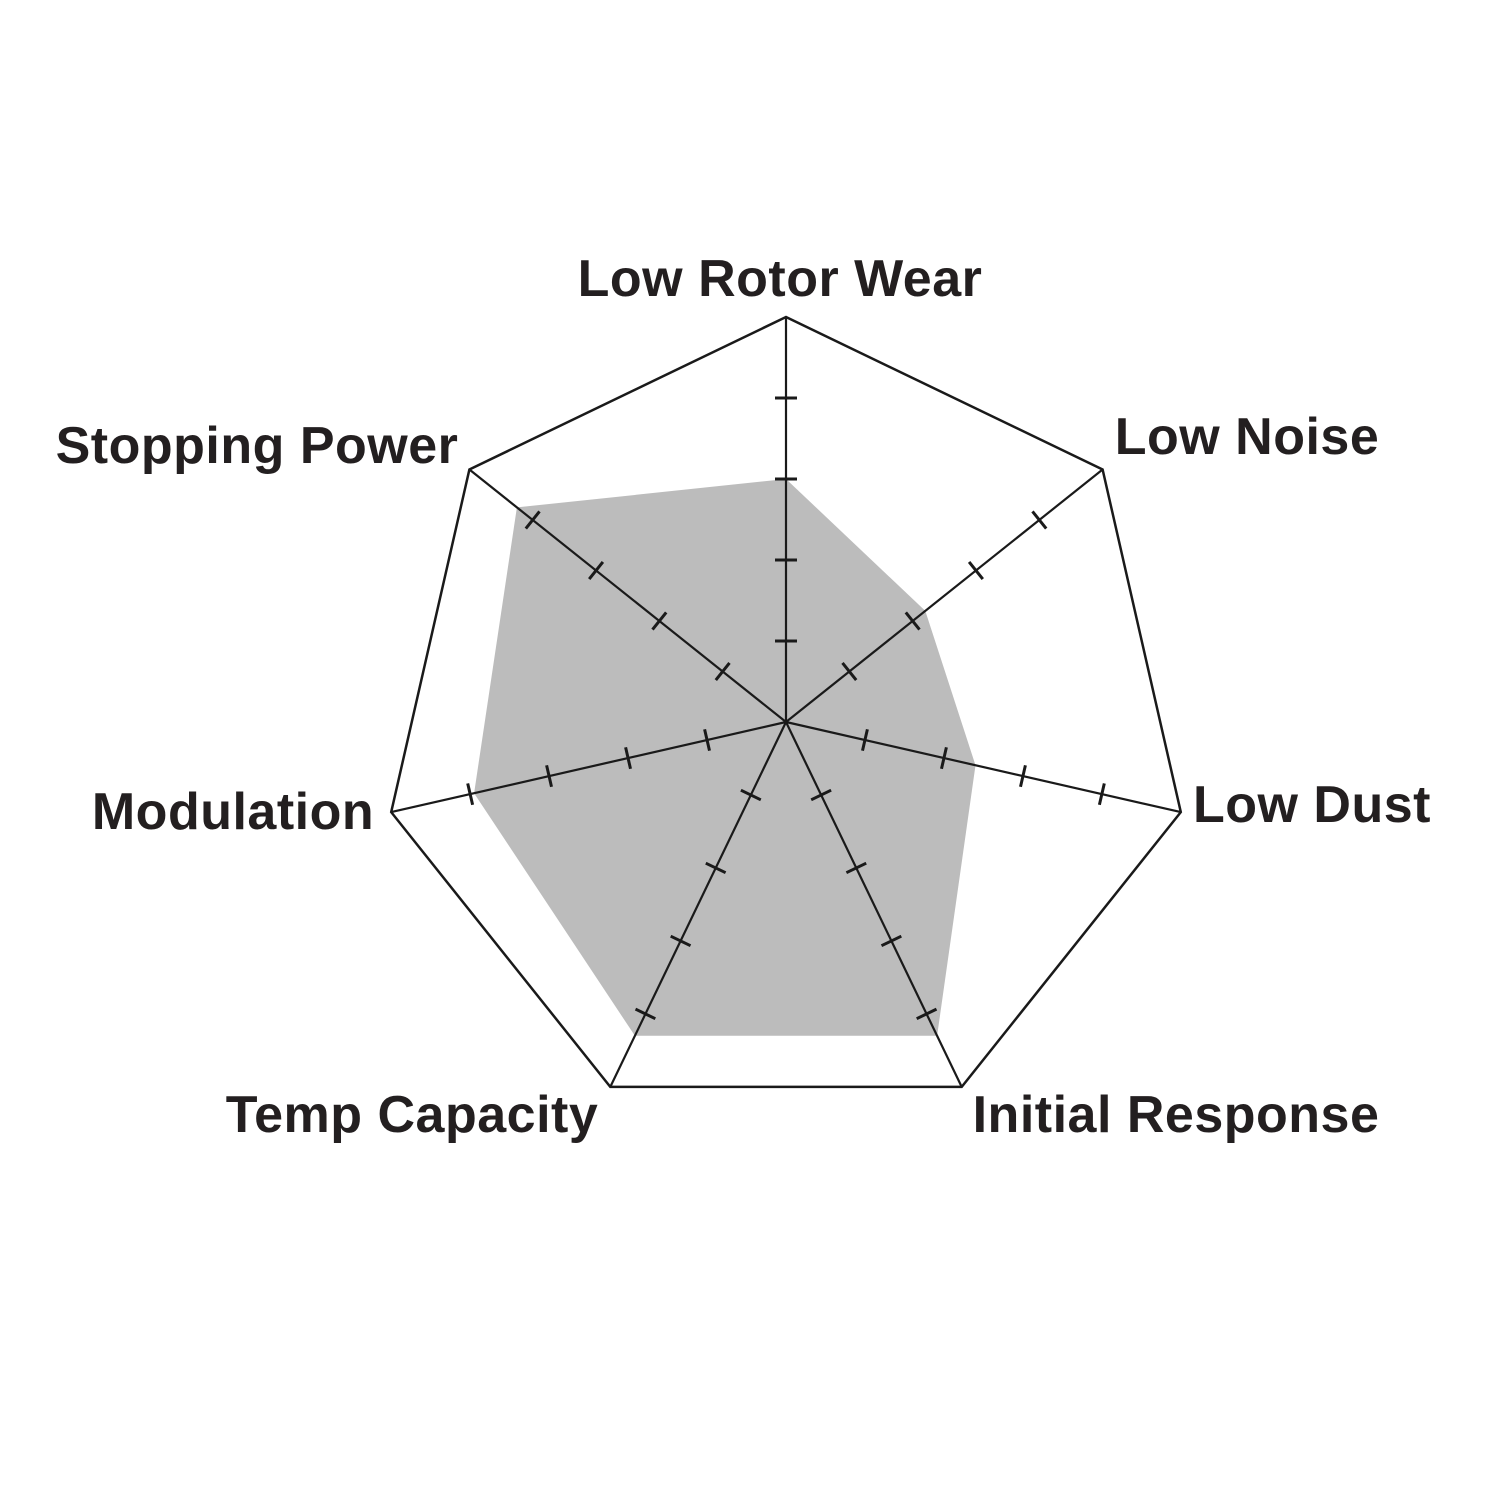  I want to click on axis-label-initial-response: Initial Response, so click(1176, 1115).